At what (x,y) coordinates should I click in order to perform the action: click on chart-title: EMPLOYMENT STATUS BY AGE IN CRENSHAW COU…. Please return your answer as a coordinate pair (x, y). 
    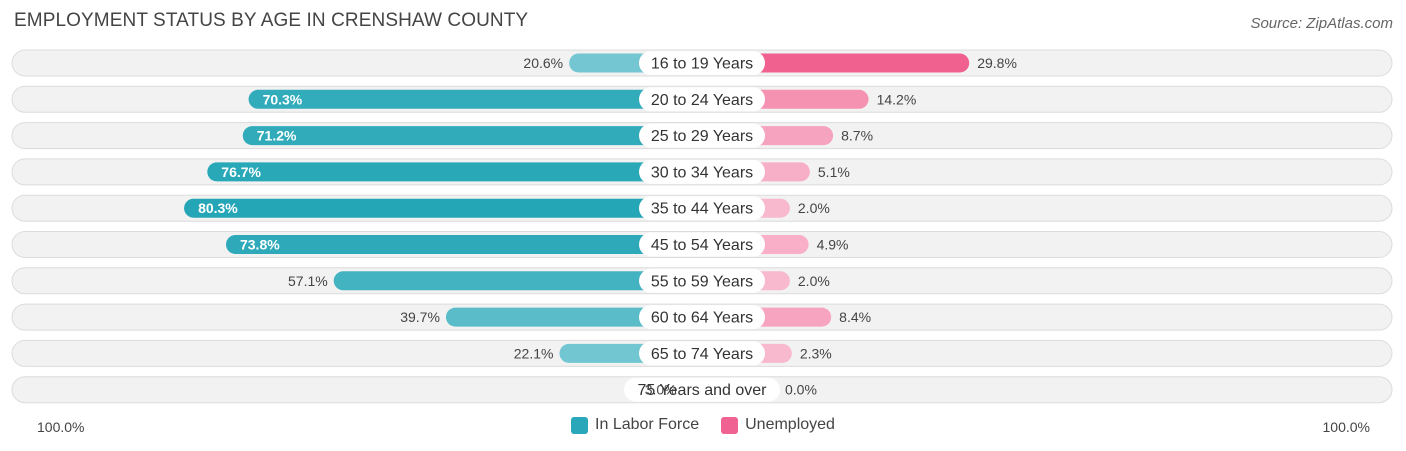
    Looking at the image, I should click on (271, 20).